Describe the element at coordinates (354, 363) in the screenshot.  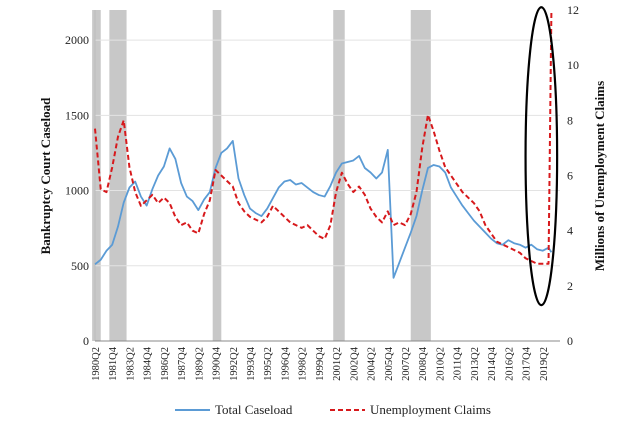
I see `x-tick-label-2002Q4: 2002Q4` at that location.